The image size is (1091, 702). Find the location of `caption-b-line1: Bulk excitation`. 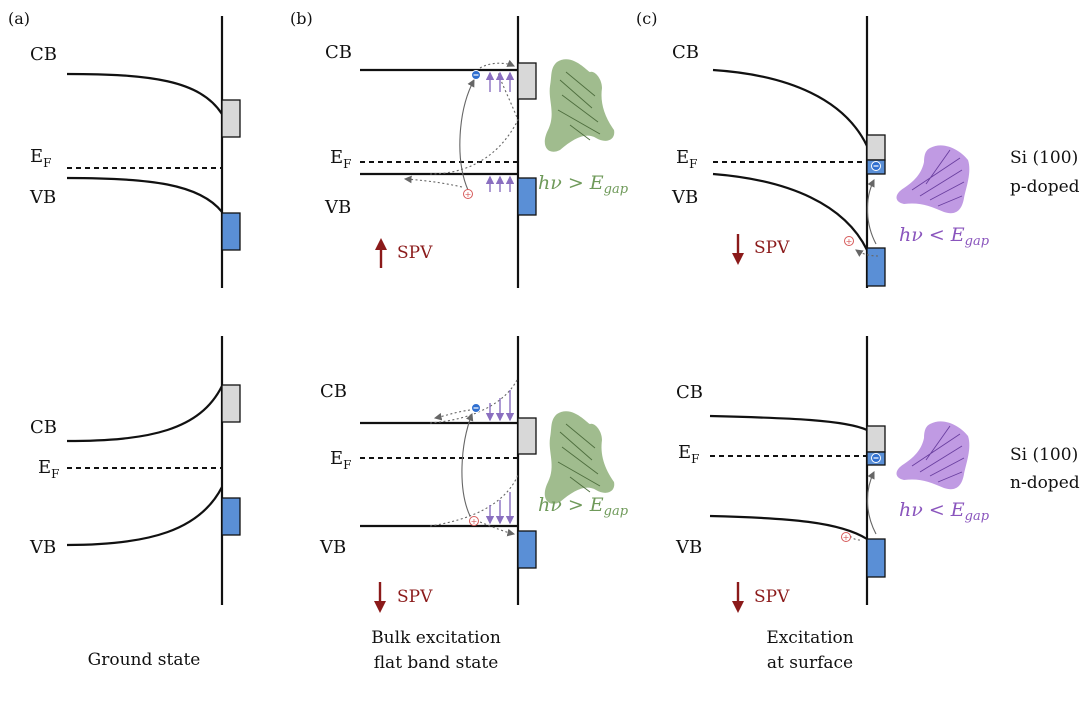

caption-b-line1: Bulk excitation is located at coordinates (436, 638).